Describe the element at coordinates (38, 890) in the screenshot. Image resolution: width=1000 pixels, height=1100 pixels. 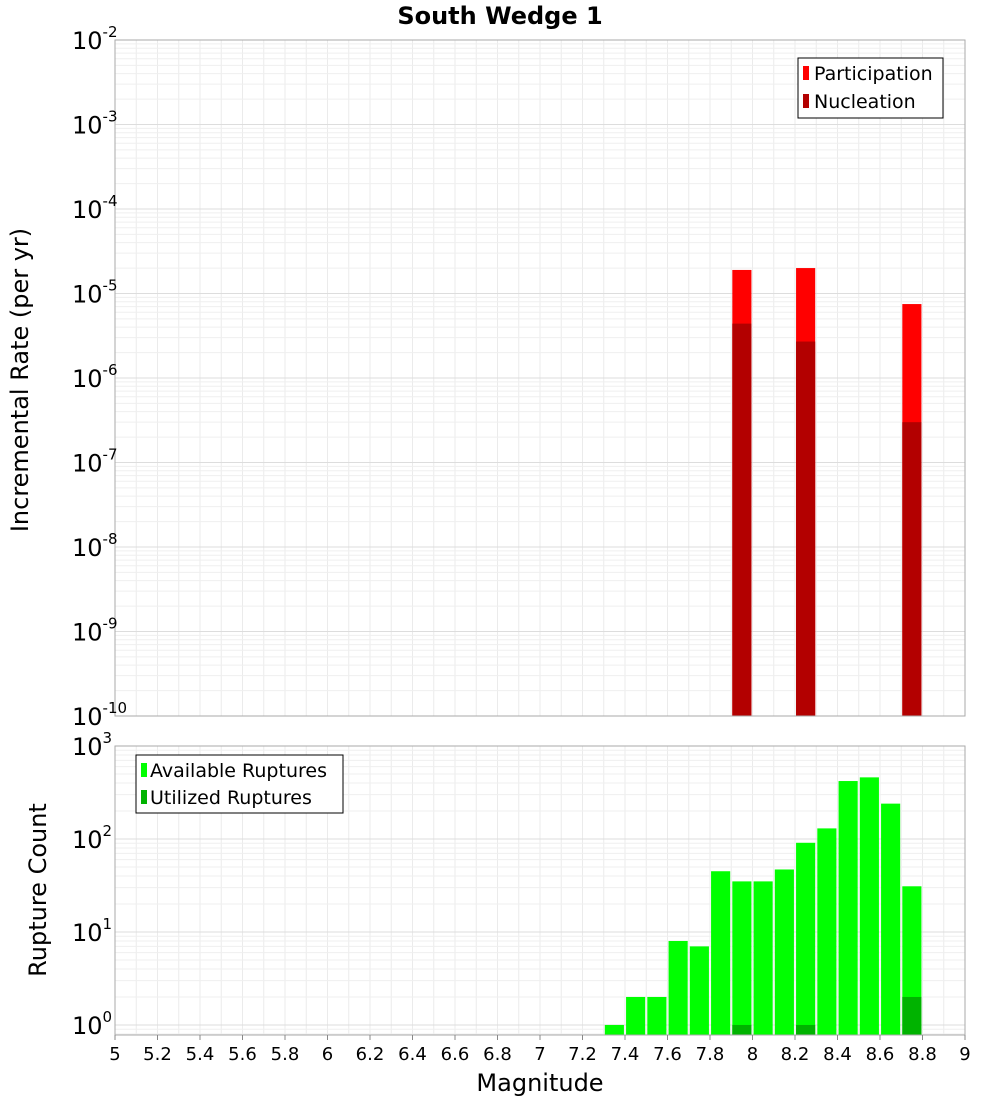
I see `bottom-y-axis-label: Rupture Count` at that location.